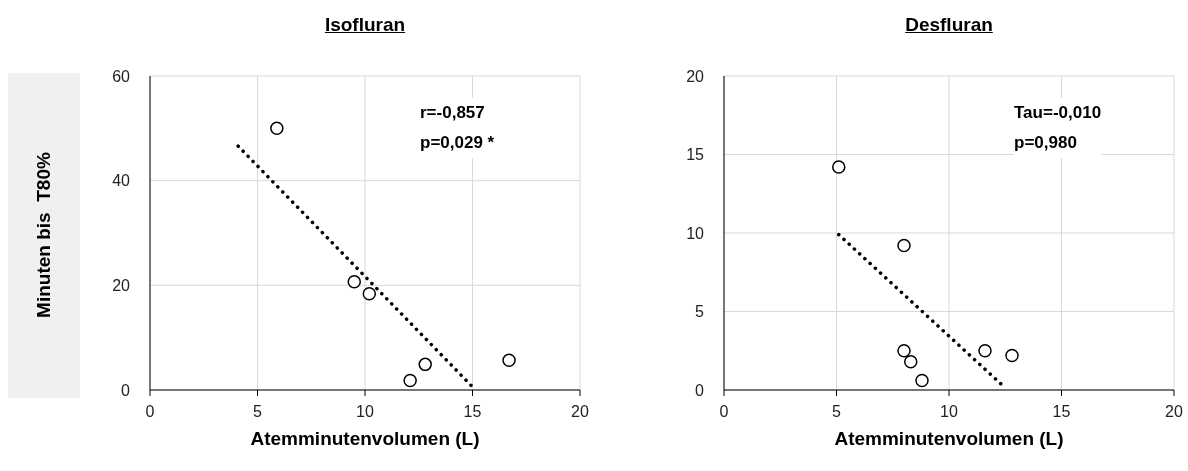 This screenshot has height=471, width=1188. Describe the element at coordinates (457, 143) in the screenshot. I see `annotation: p=0,029 *` at that location.